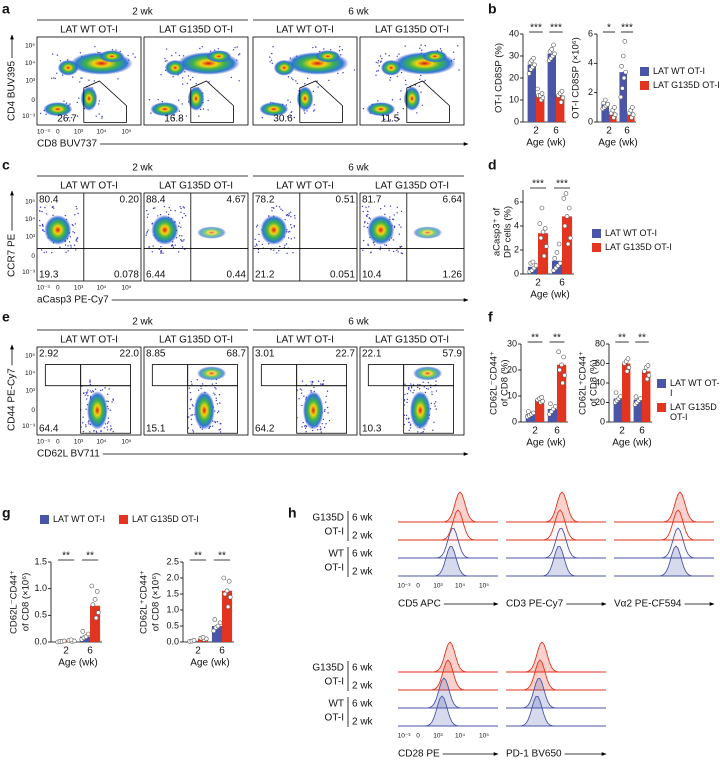 The height and width of the screenshot is (780, 720). What do you see at coordinates (538, 184) in the screenshot?
I see `significance: ***` at bounding box center [538, 184].